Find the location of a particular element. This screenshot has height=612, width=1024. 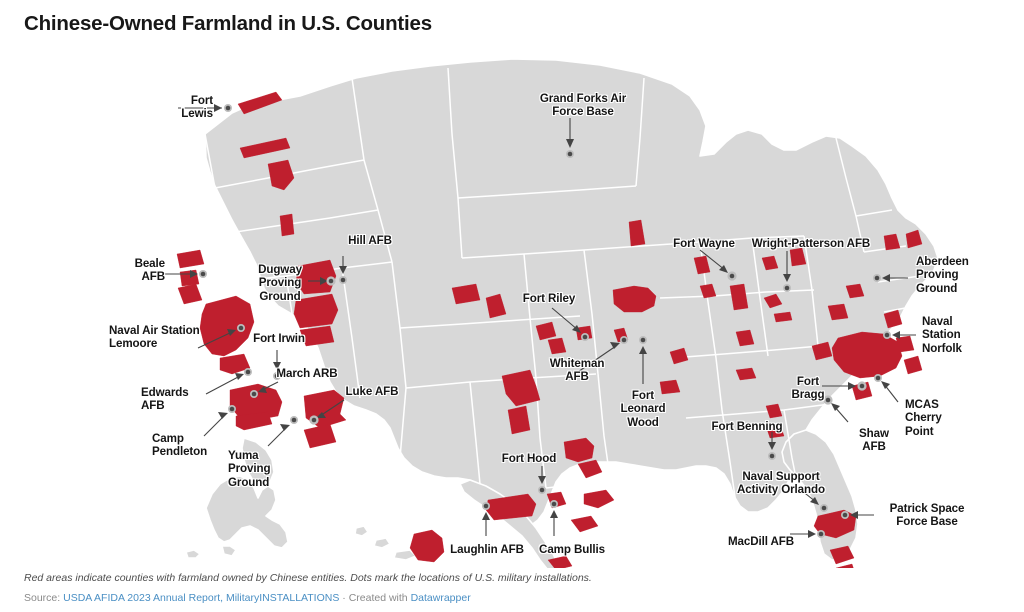

dot-laughlin is located at coordinates (486, 506).